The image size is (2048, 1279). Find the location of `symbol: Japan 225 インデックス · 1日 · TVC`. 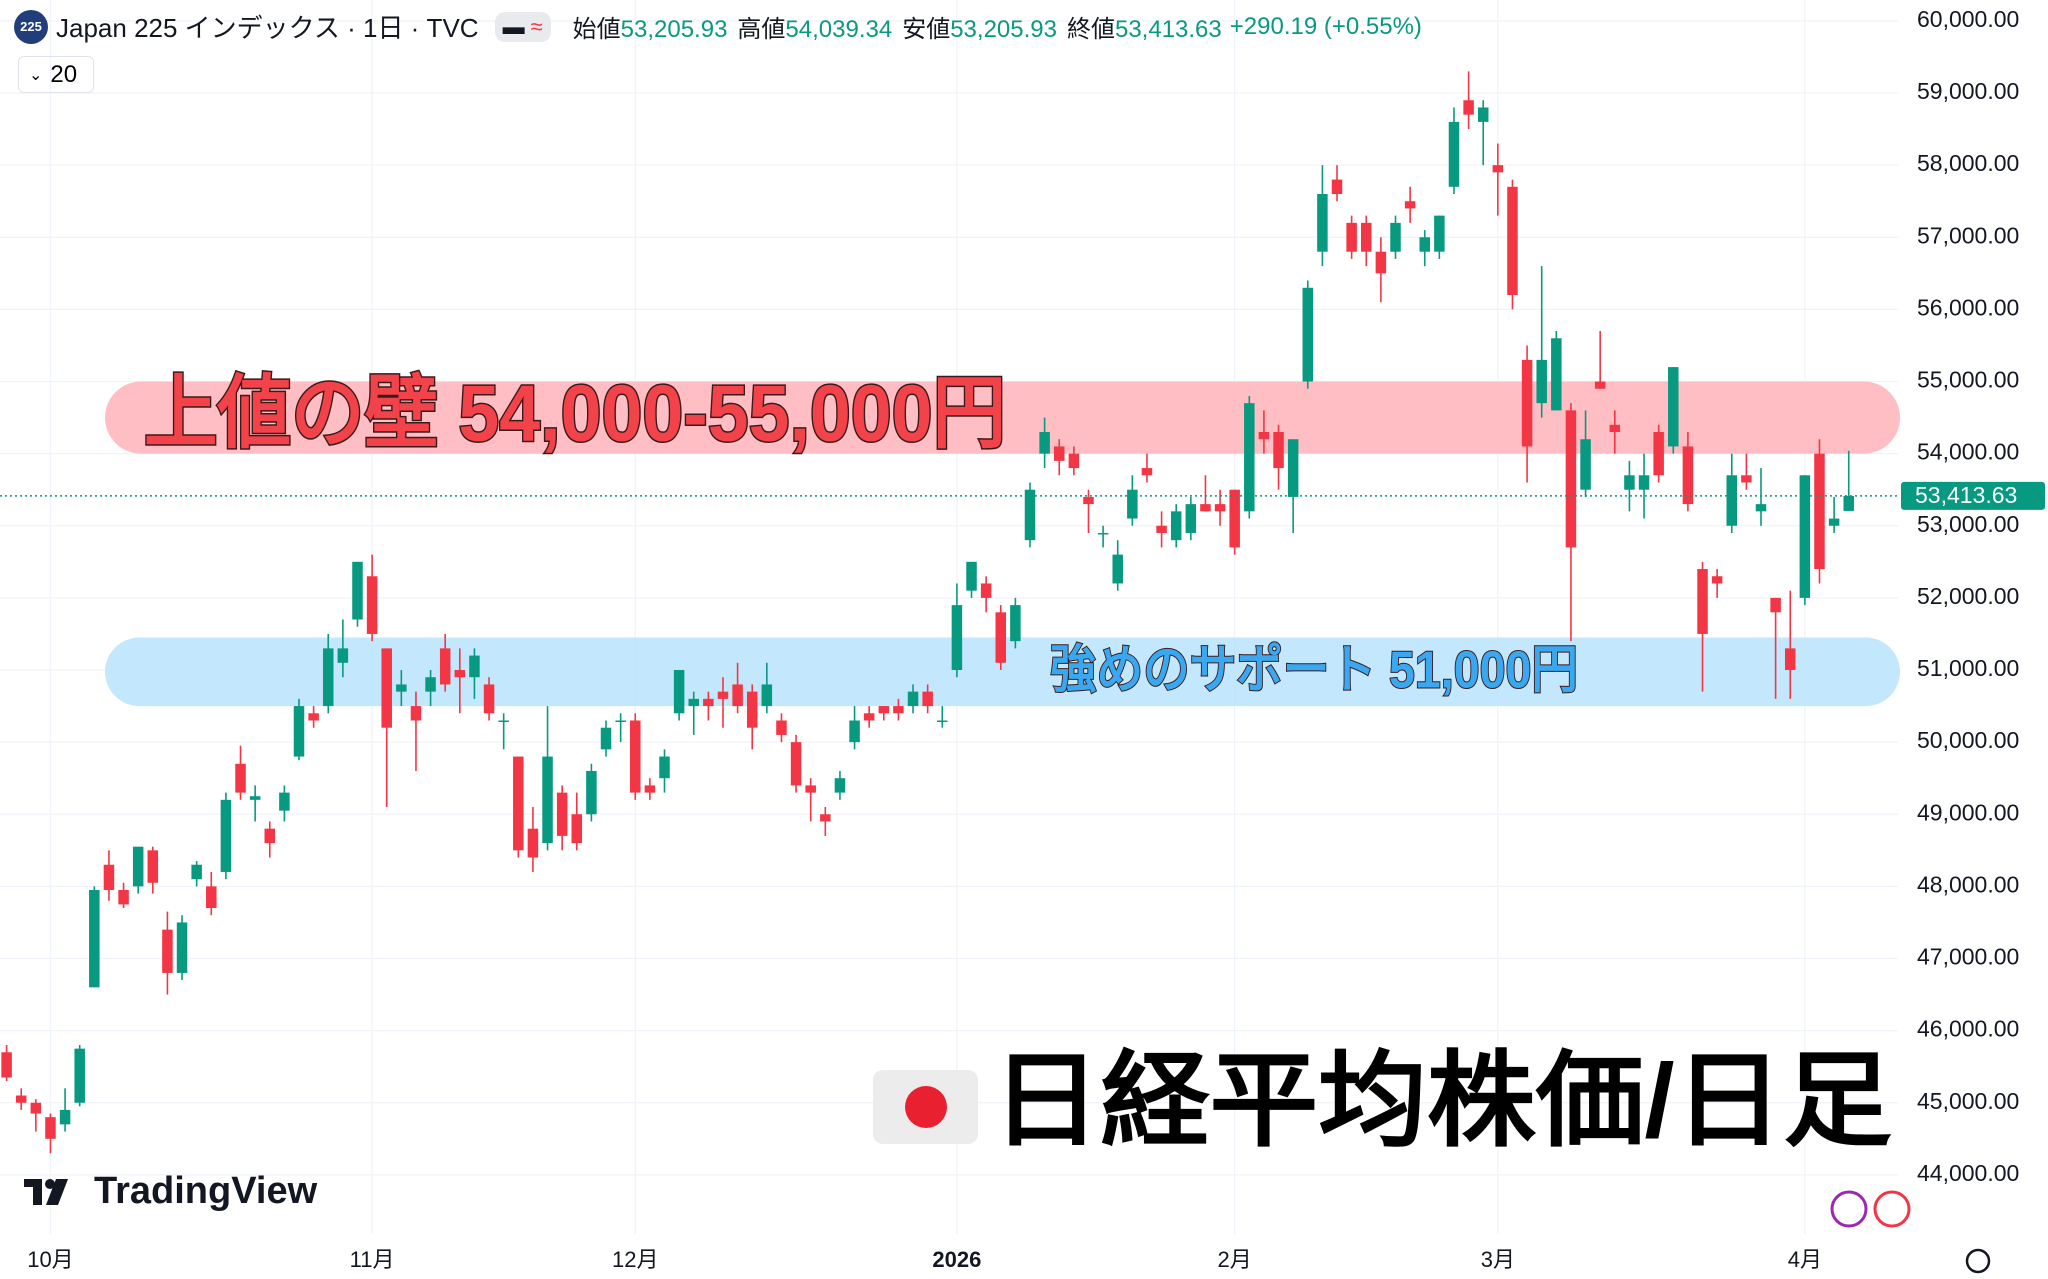

symbol: Japan 225 インデックス · 1日 · TVC is located at coordinates (267, 28).